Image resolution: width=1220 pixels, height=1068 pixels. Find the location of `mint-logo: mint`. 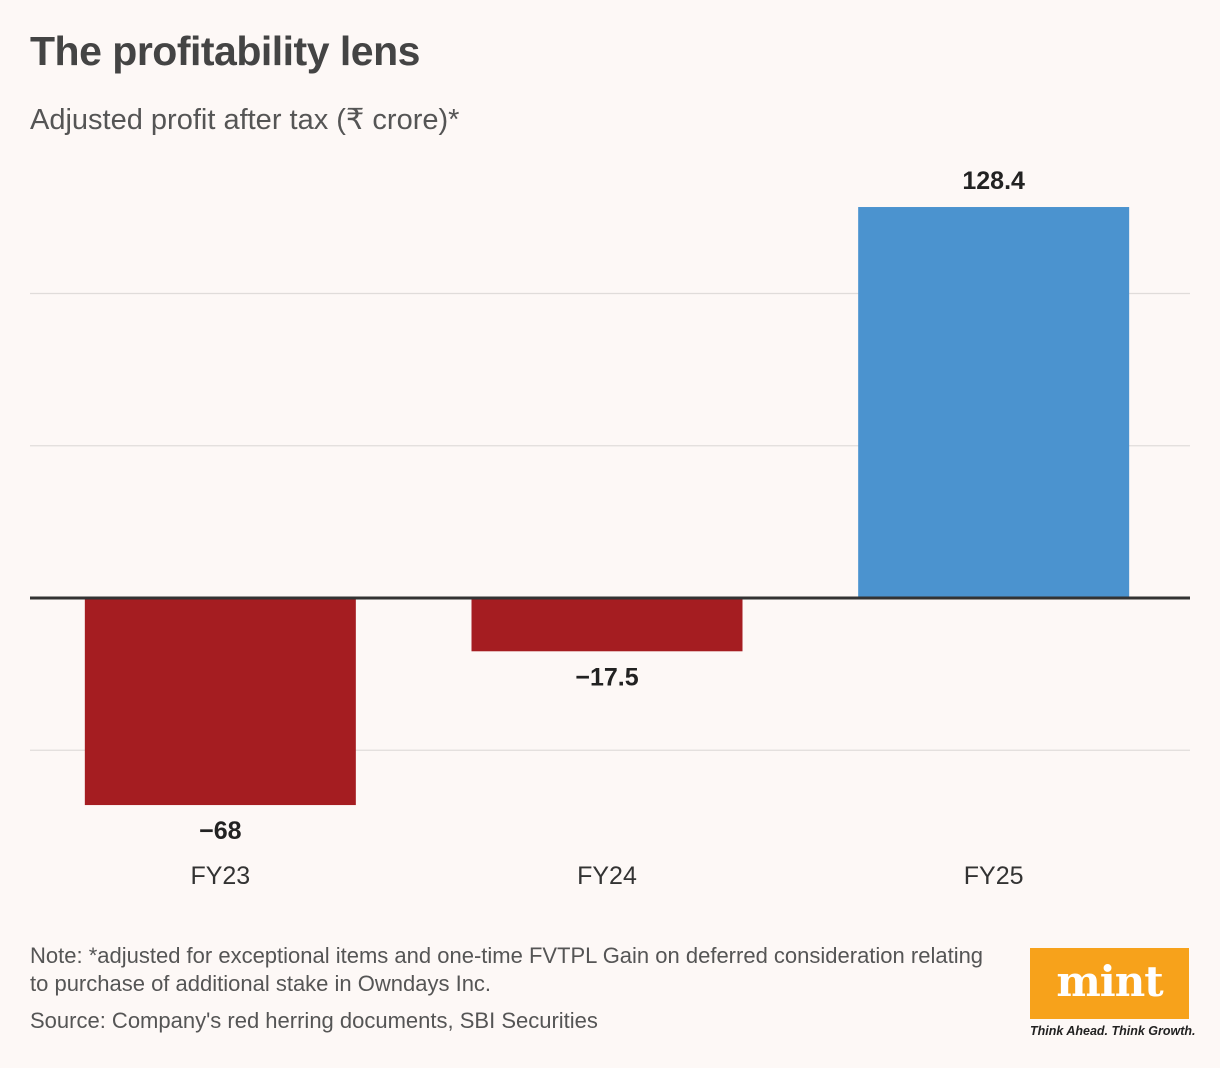

mint-logo: mint is located at coordinates (1109, 983).